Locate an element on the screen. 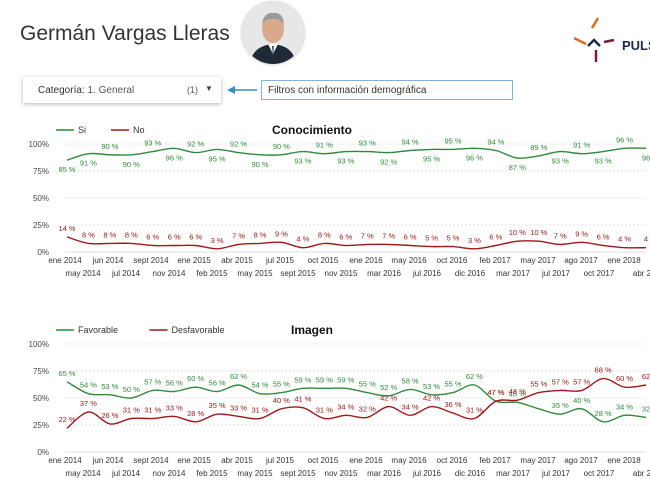 Image resolution: width=650 pixels, height=487 pixels. data-label: 3 % is located at coordinates (474, 240).